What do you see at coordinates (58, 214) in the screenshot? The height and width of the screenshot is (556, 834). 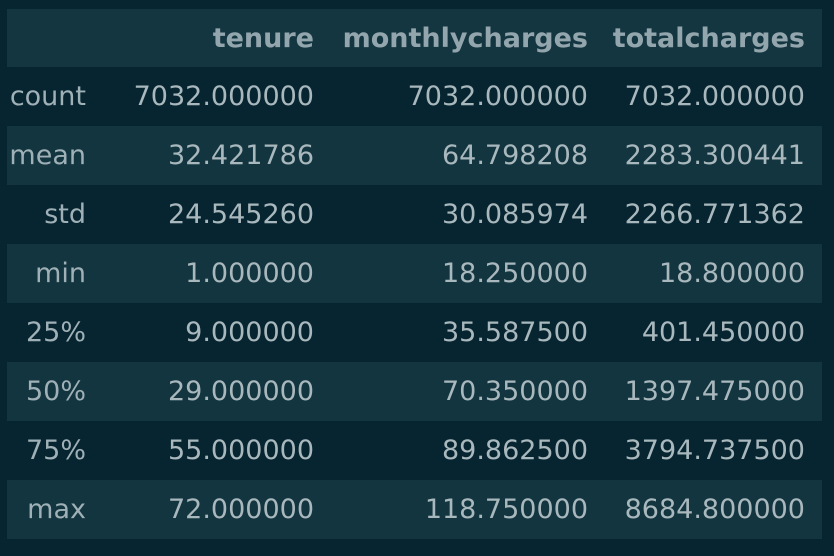 I see `row-index-label: std` at bounding box center [58, 214].